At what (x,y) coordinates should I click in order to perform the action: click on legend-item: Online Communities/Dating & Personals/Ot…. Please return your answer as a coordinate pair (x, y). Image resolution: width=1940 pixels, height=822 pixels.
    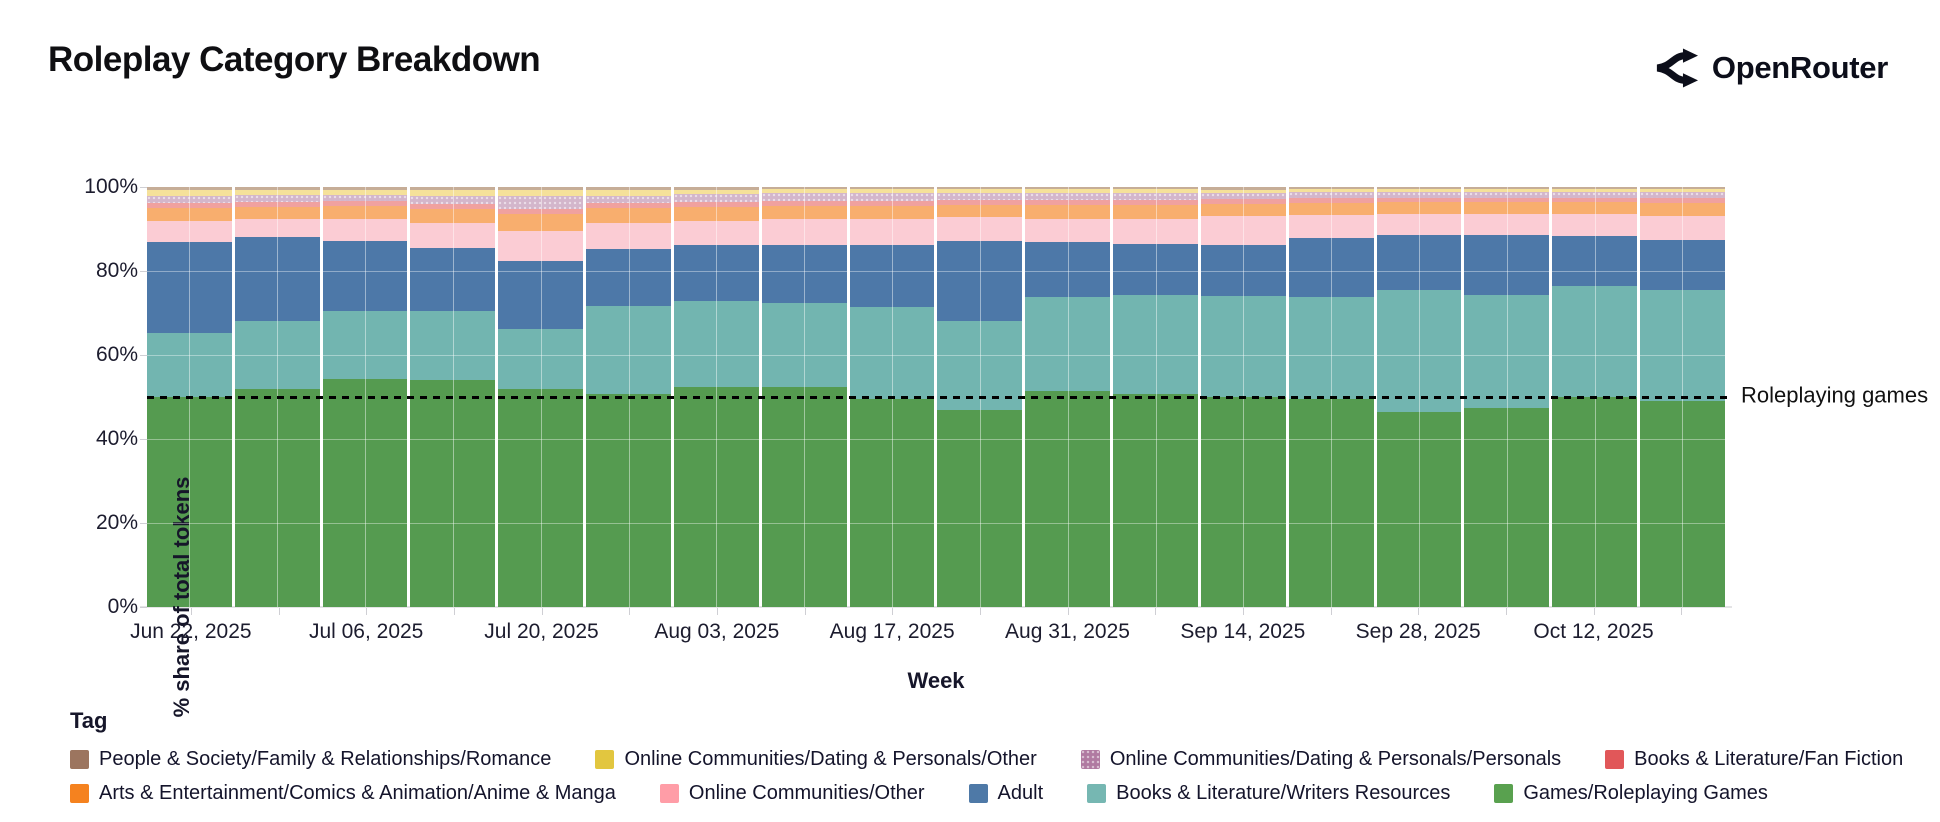
    Looking at the image, I should click on (816, 759).